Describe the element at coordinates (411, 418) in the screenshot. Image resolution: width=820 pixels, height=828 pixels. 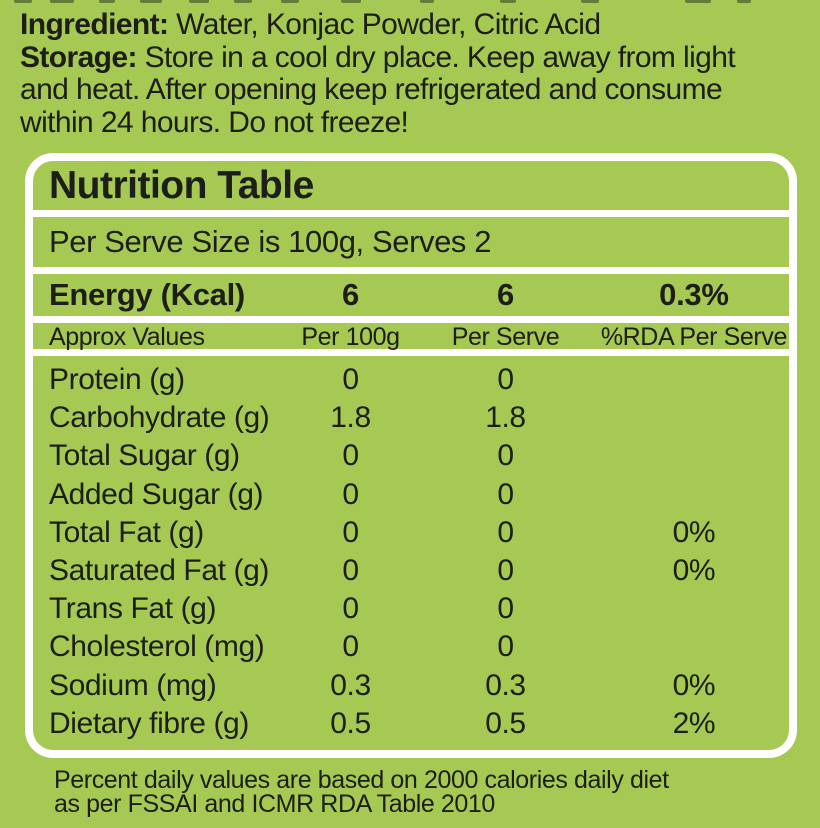
I see `table-row: Carbohydrate (g) 1.8 1.8` at that location.